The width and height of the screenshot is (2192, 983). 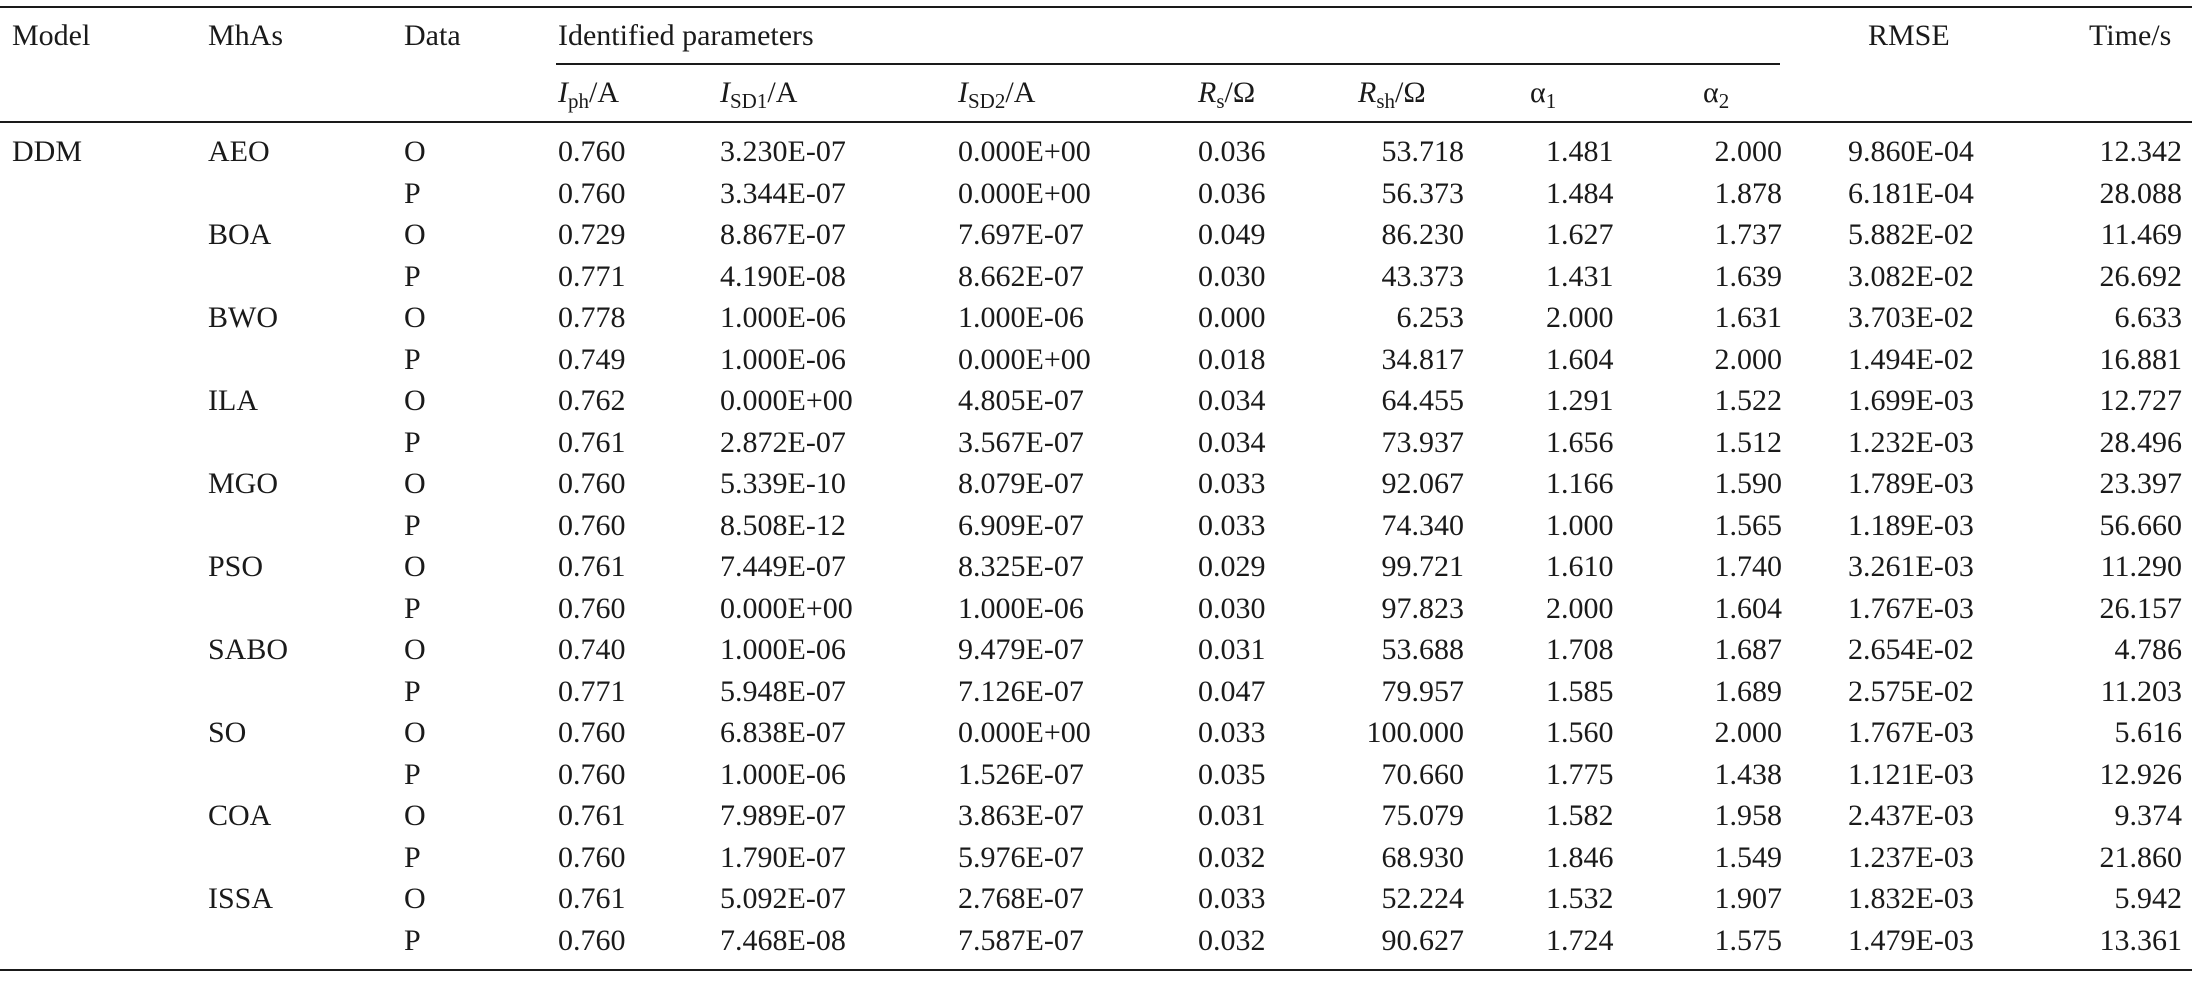 I want to click on cell-time: 28.088, so click(x=2141, y=193).